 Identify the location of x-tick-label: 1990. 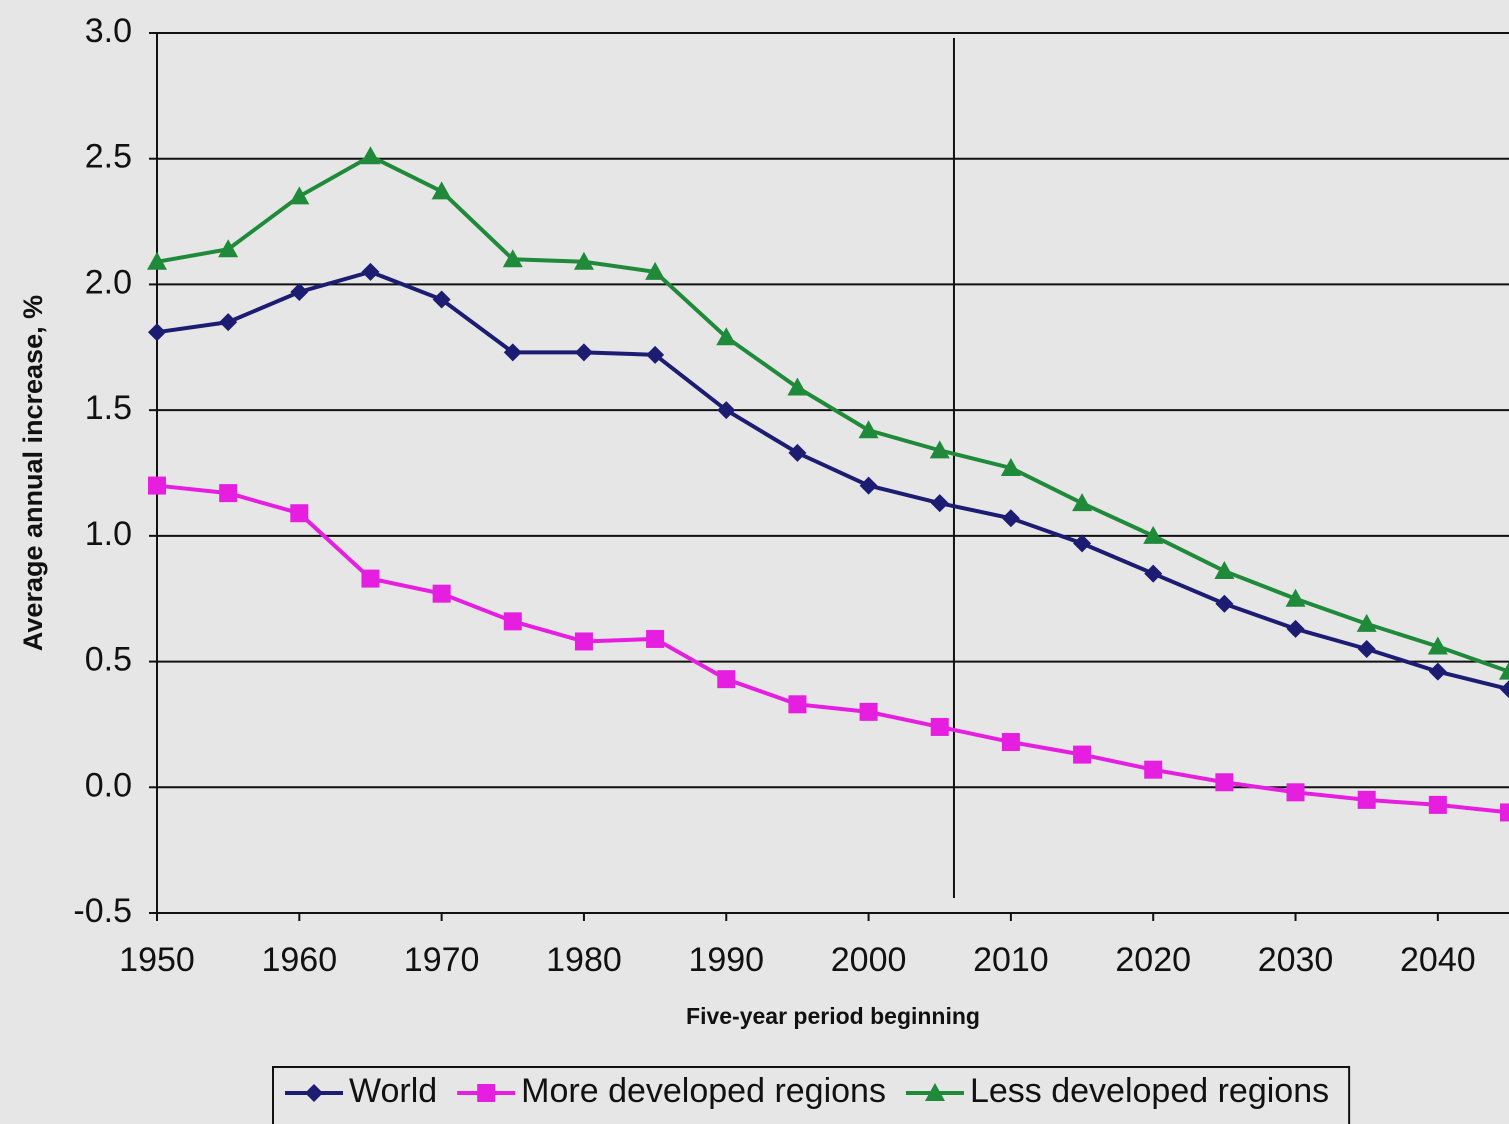
(726, 960).